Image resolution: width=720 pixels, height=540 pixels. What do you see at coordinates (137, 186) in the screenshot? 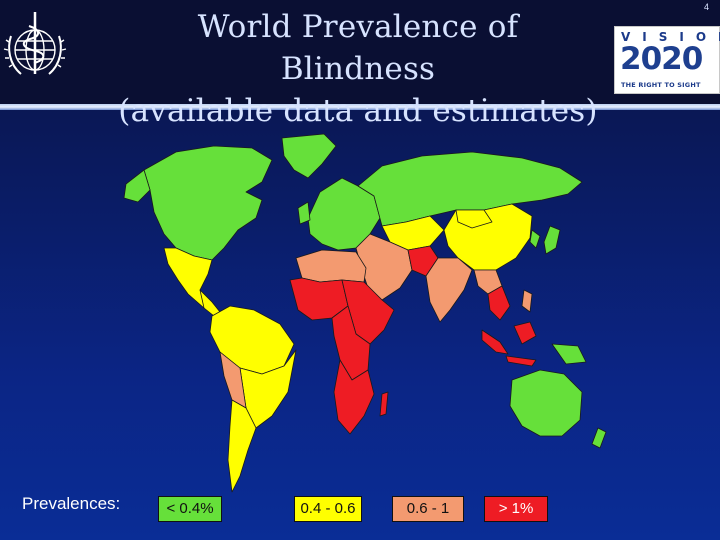
I see `region-alaska` at bounding box center [137, 186].